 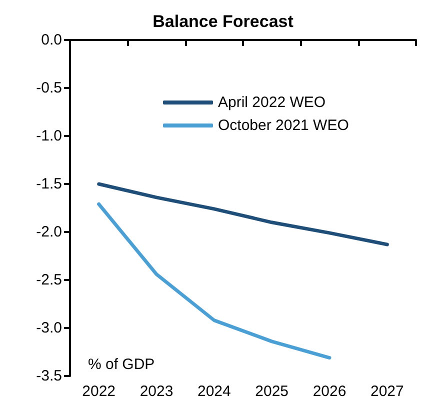 What do you see at coordinates (121, 364) in the screenshot?
I see `y-axis-title: % of GDP` at bounding box center [121, 364].